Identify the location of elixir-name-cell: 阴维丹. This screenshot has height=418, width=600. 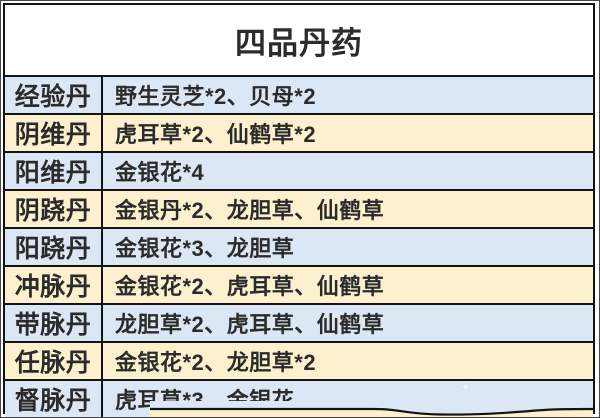
(54, 133).